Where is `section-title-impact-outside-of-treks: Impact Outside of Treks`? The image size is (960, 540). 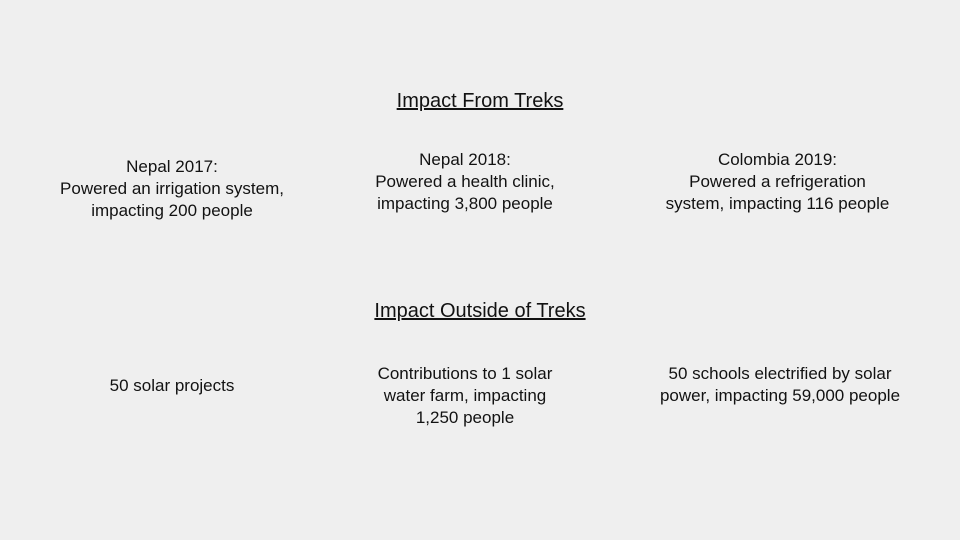
section-title-impact-outside-of-treks: Impact Outside of Treks is located at coordinates (480, 311).